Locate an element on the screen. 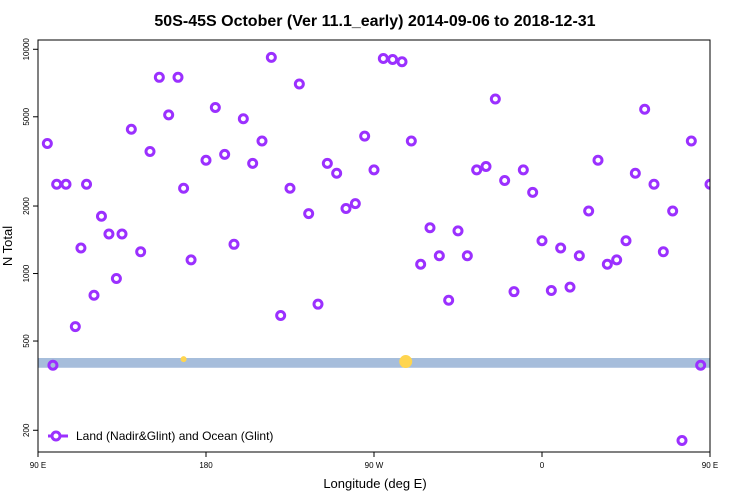  x-axis-label: Longitude (deg E) is located at coordinates (374, 483).